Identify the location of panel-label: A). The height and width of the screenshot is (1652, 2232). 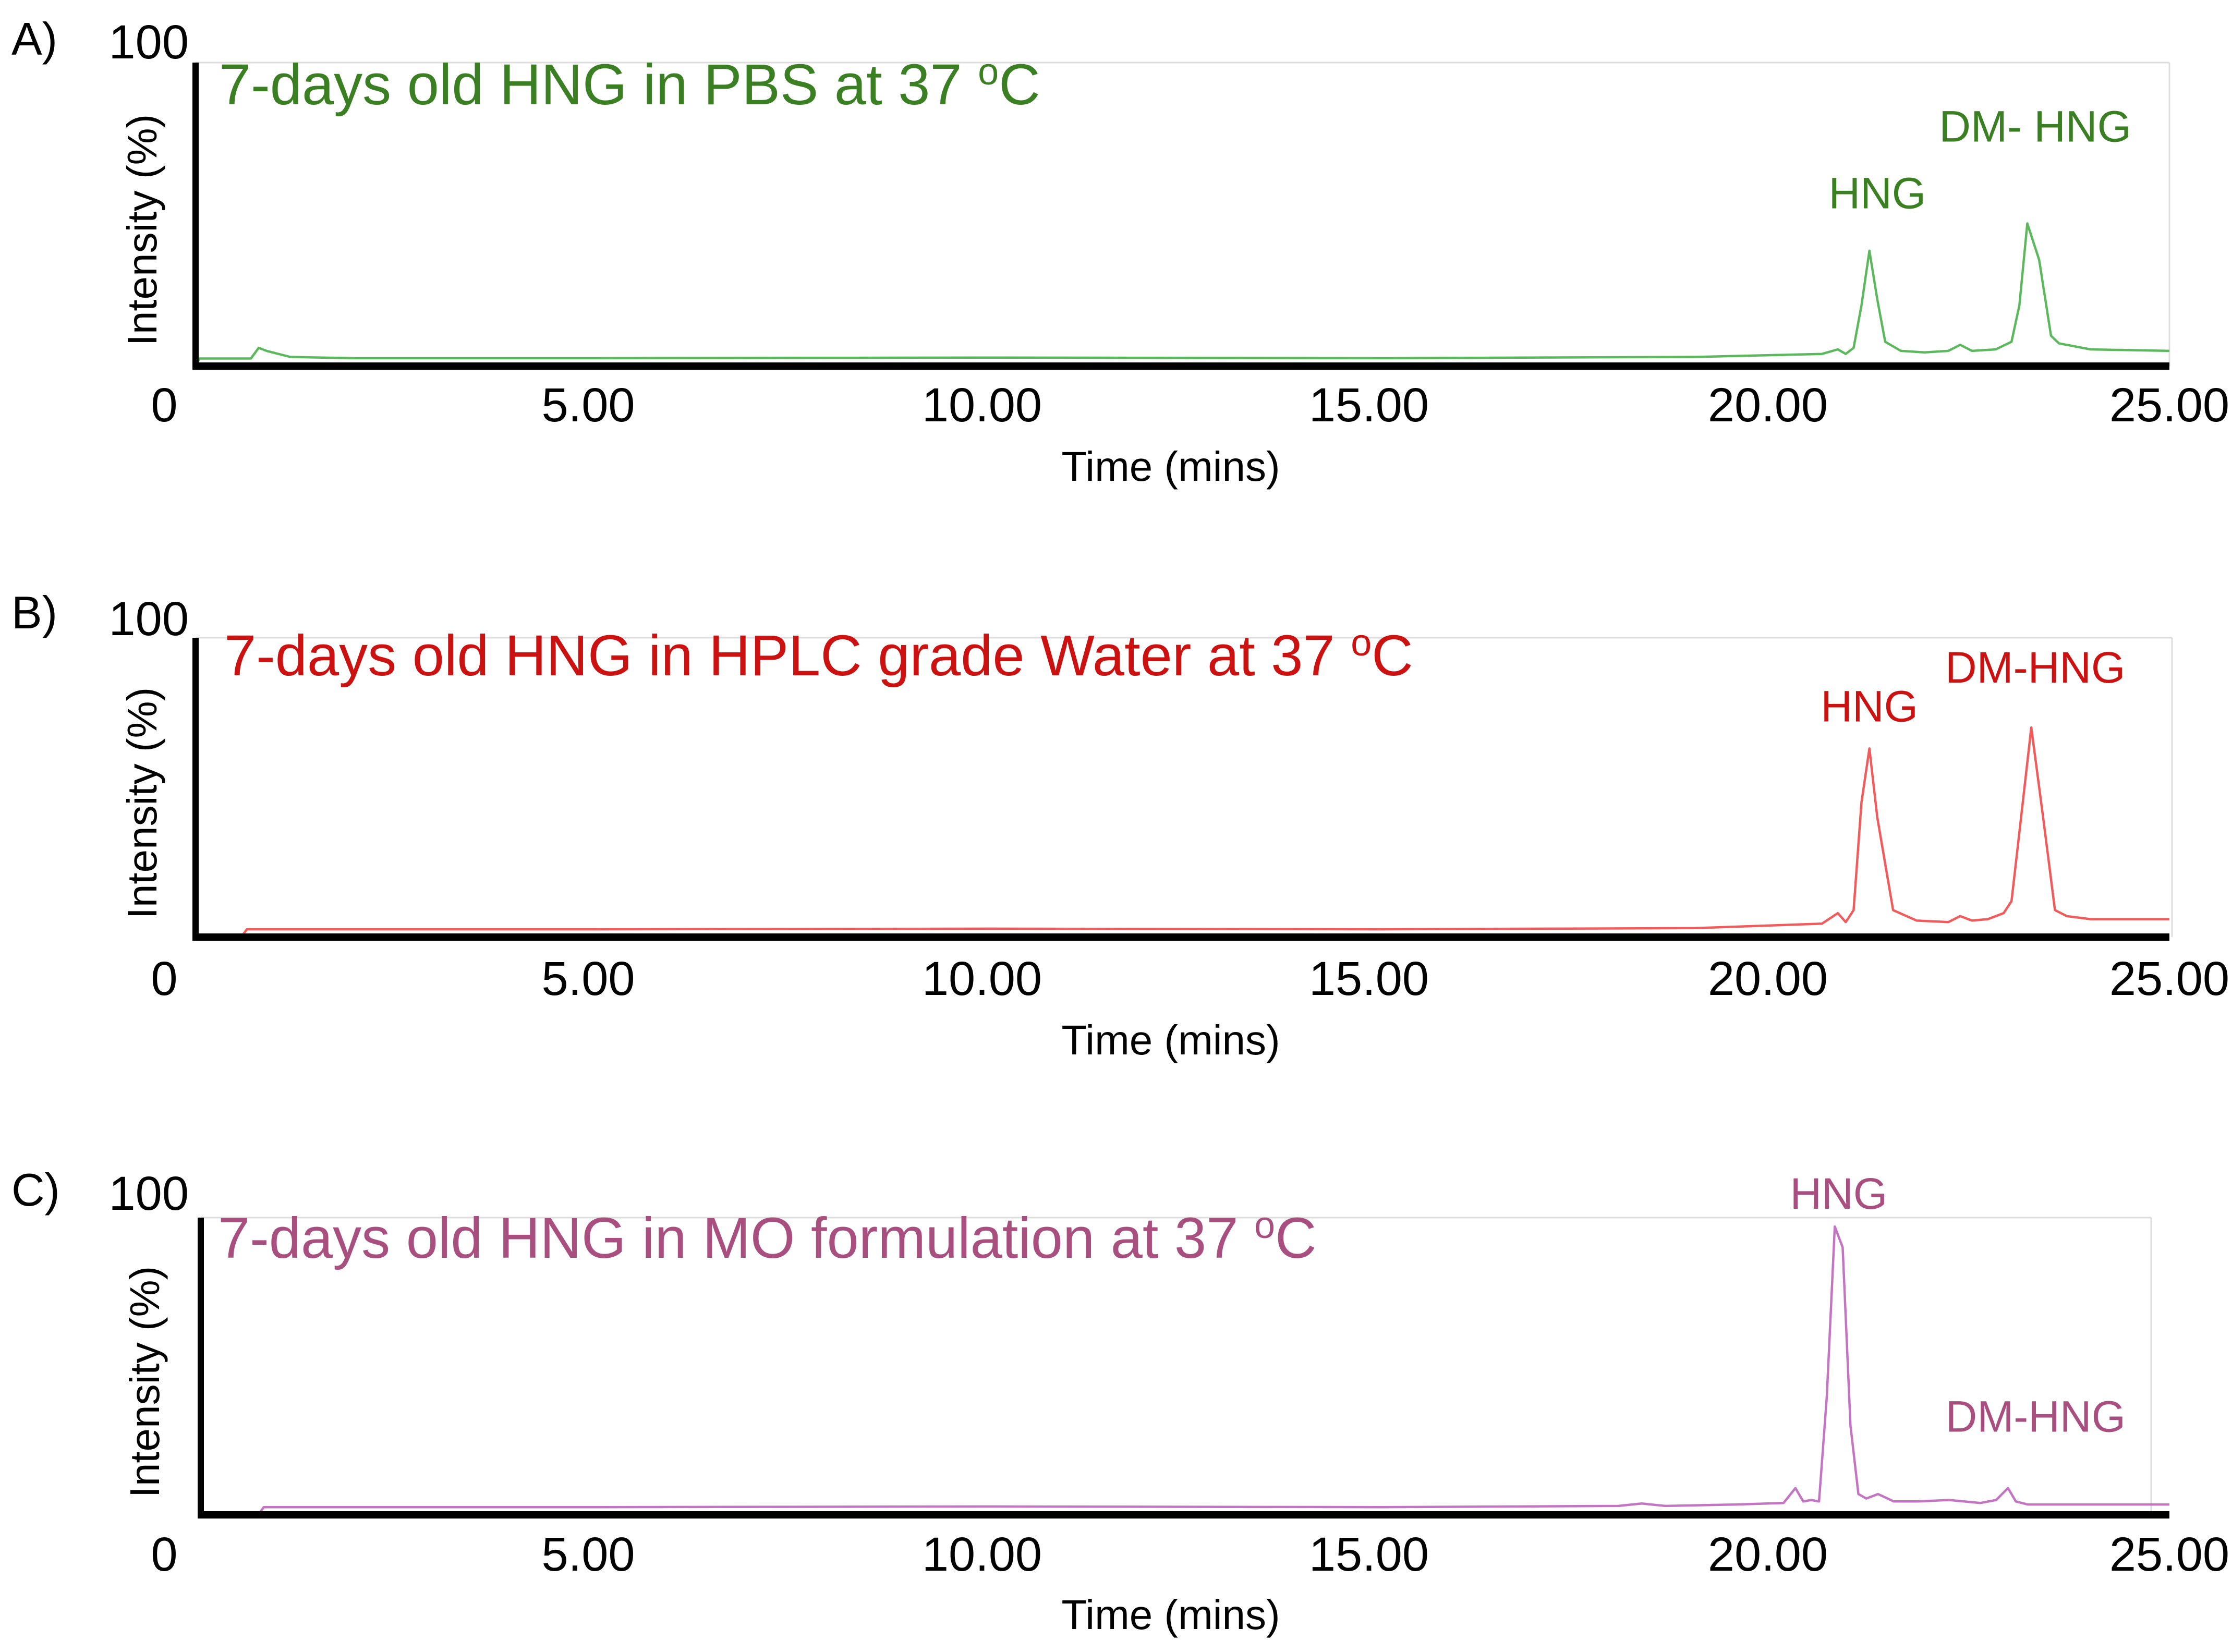
(34, 39).